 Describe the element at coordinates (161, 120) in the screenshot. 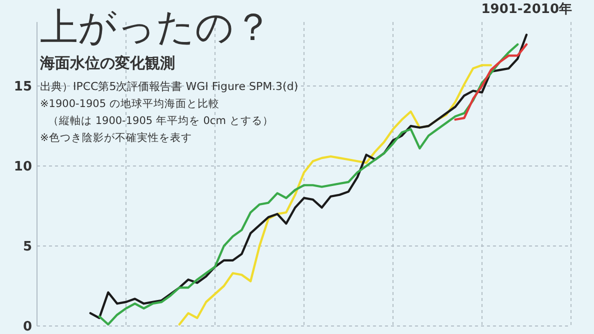

I see `annotation: （縦軸は 1900-1905 年平均を 0cm とする）` at that location.